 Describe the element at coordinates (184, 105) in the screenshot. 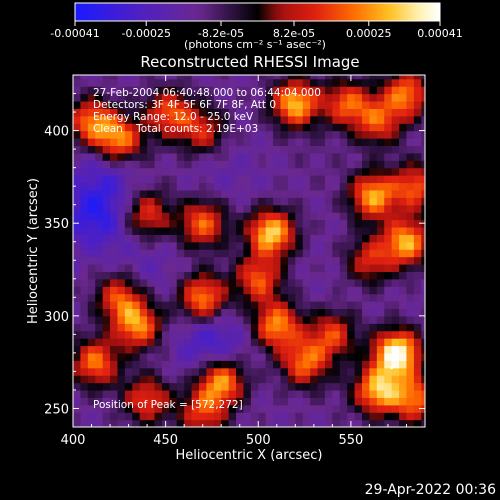

I see `annotation-detectors: Detectors: 3F 4F 5F 6F 7F 8F, Att 0` at that location.